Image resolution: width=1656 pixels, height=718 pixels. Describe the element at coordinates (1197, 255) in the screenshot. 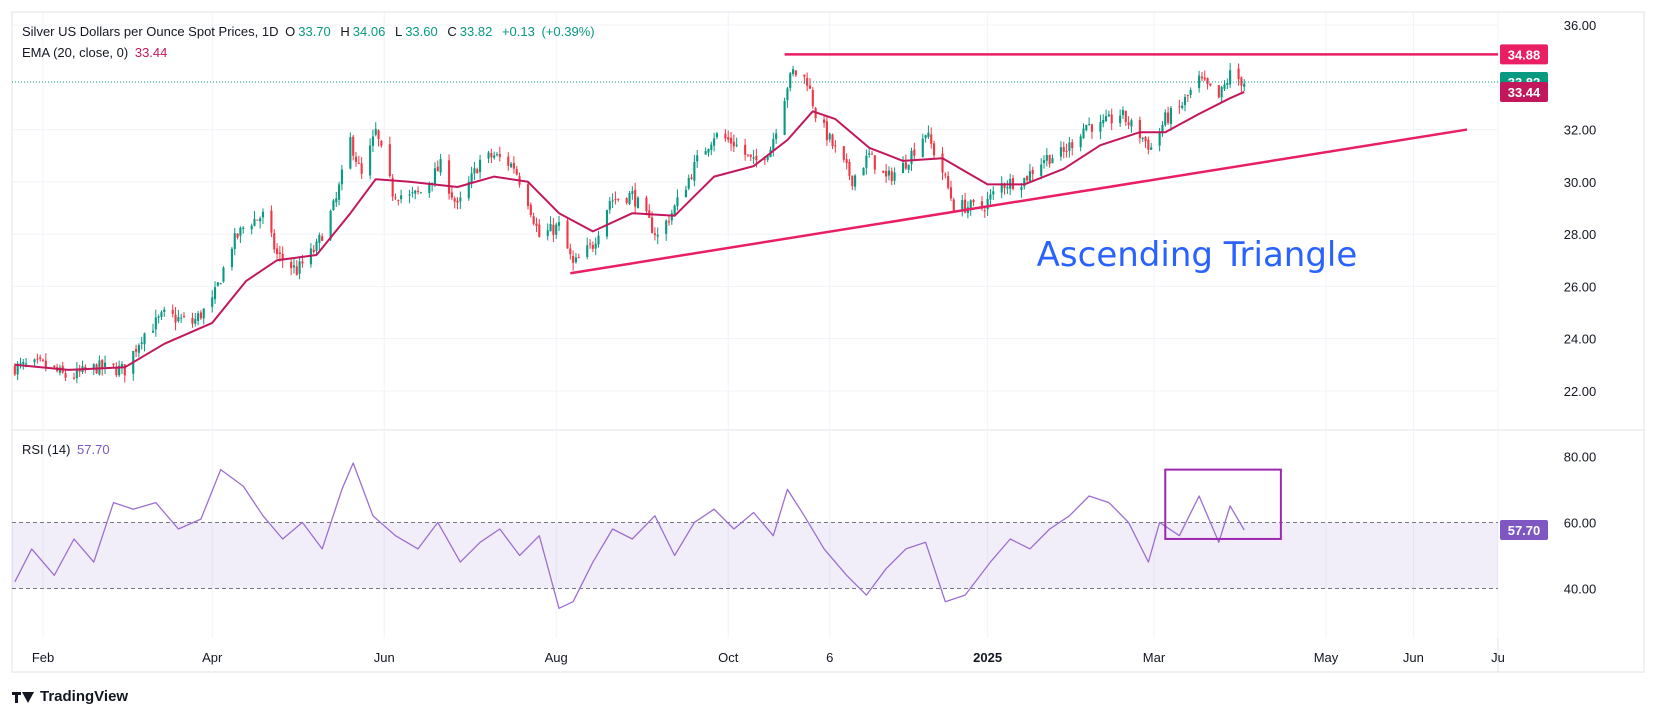

I see `annotation-label: Ascending Triangle` at that location.